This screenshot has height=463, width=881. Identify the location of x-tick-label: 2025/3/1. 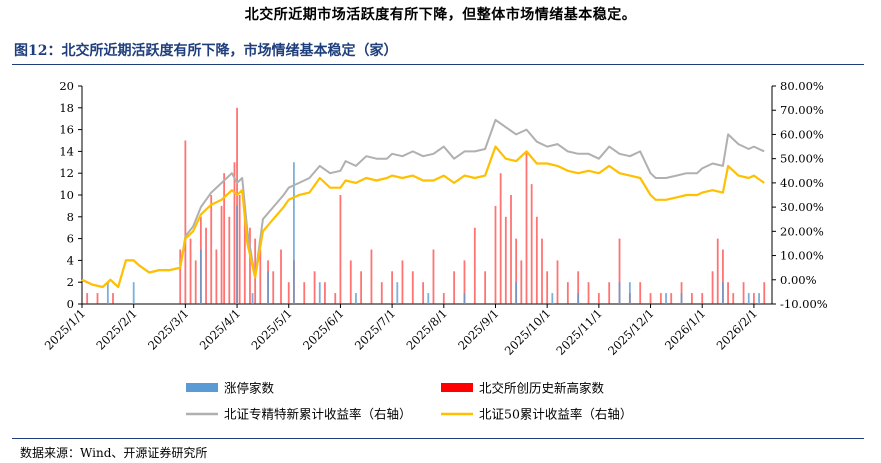
(168, 329).